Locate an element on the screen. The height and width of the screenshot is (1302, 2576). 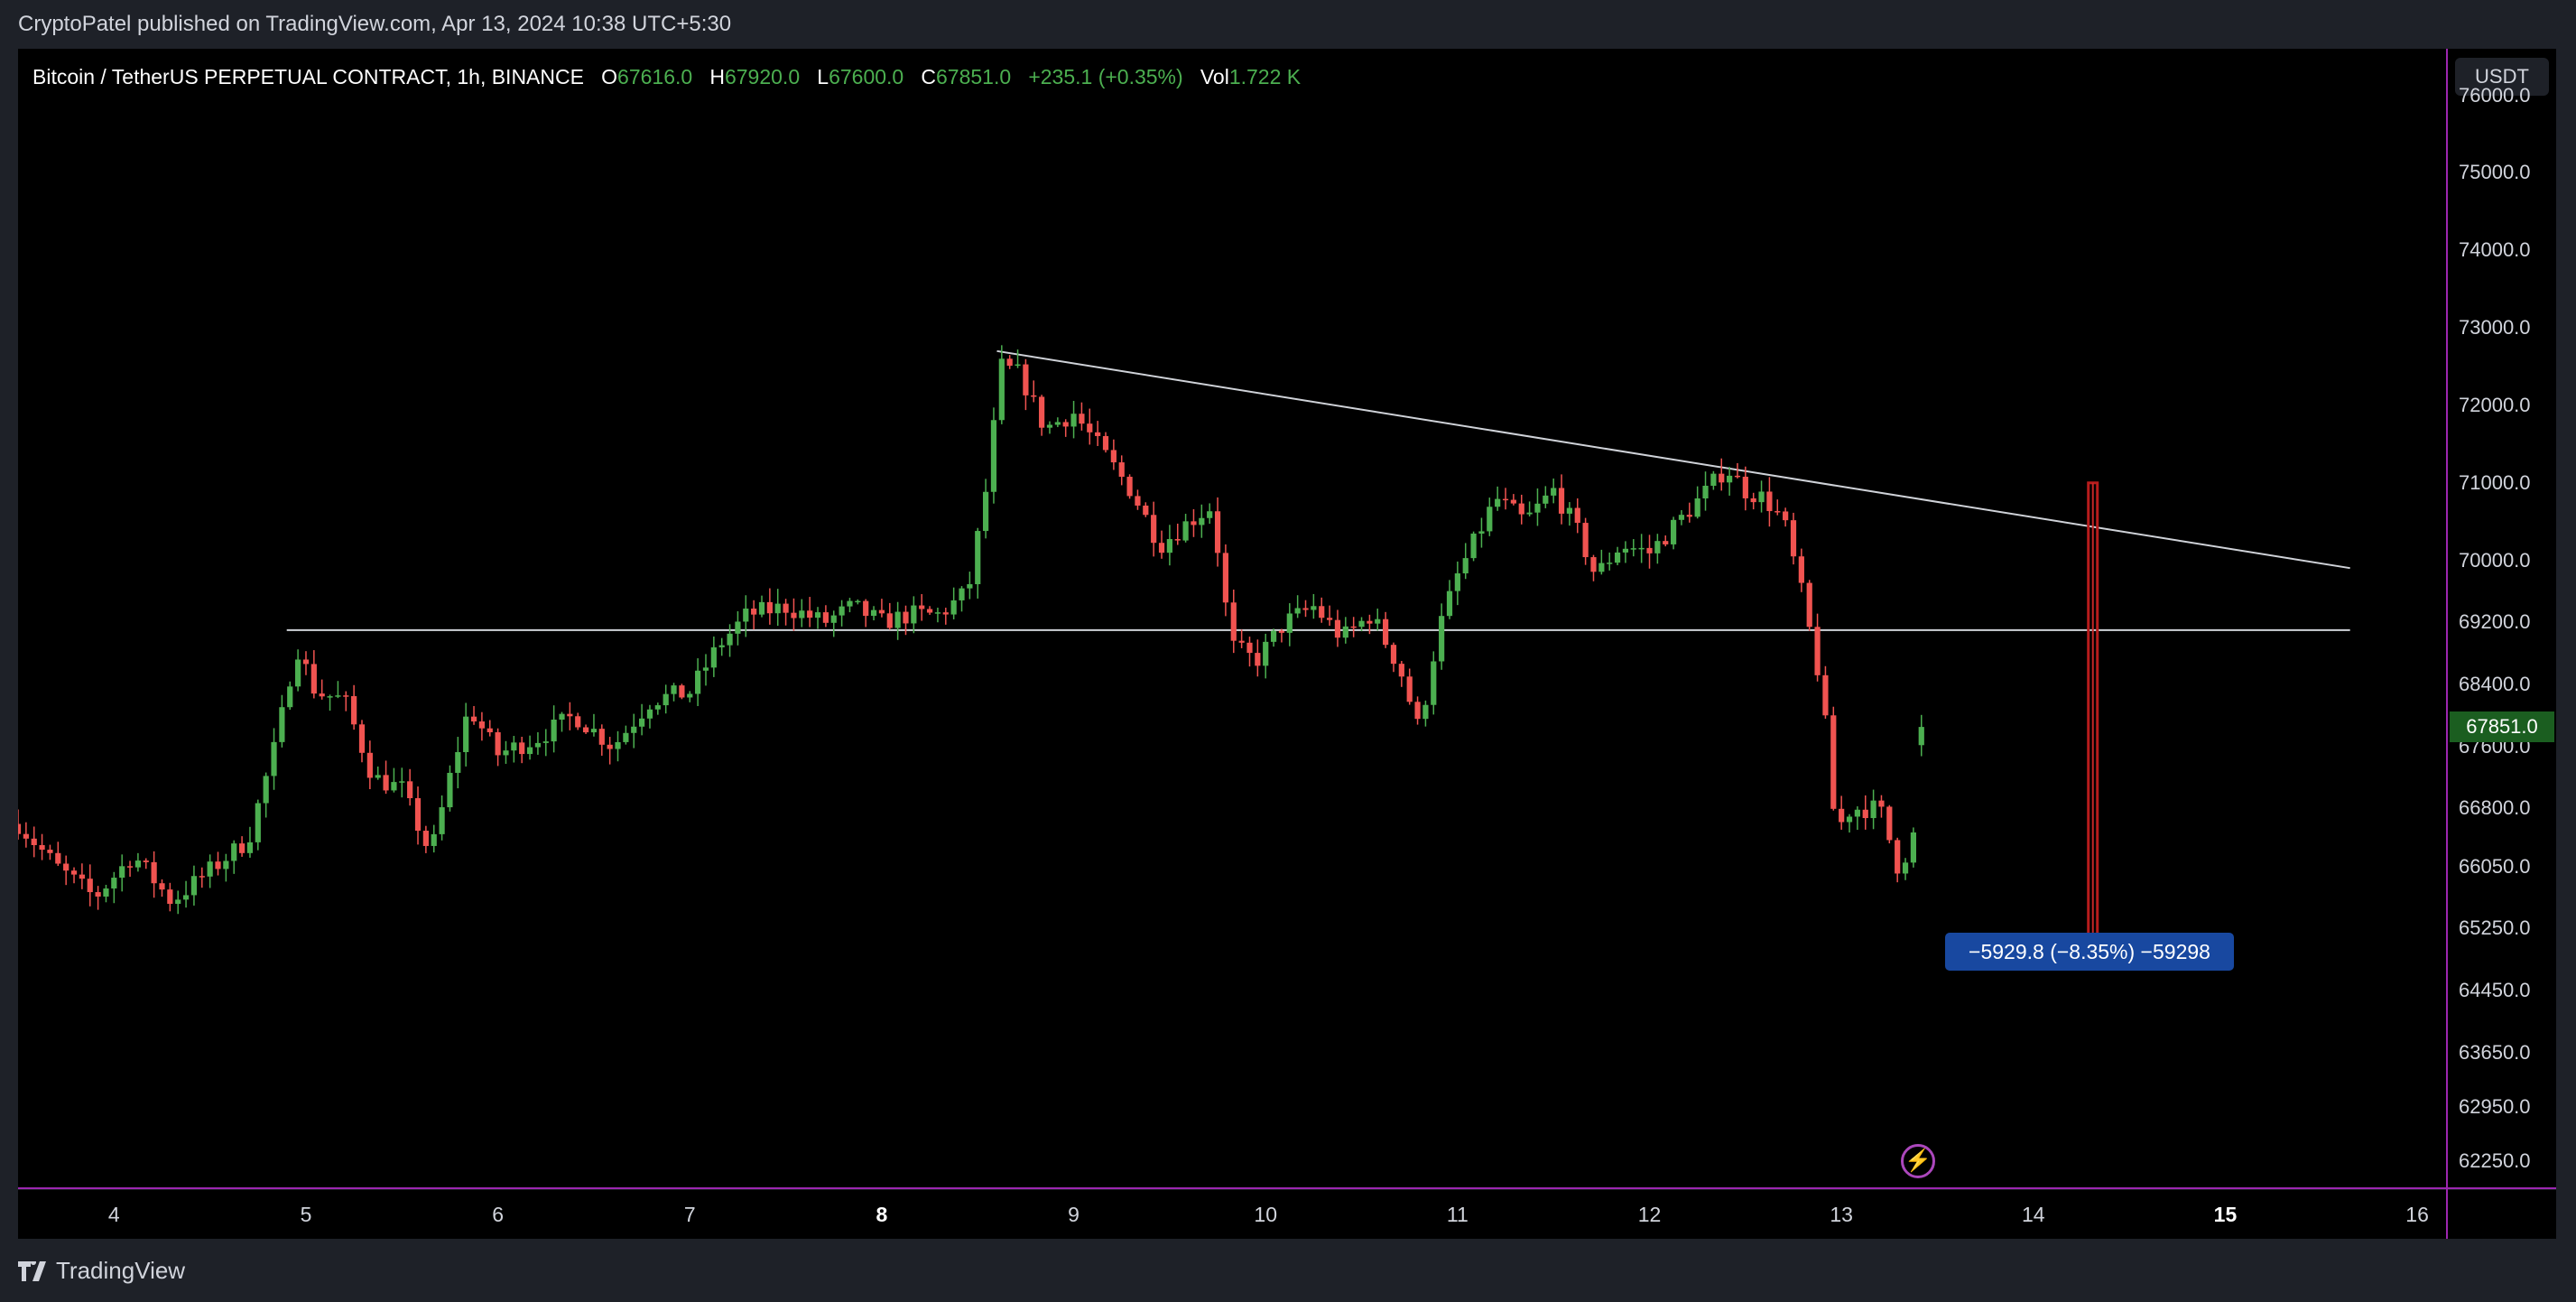
price-tick: 64450.0 is located at coordinates (2495, 990).